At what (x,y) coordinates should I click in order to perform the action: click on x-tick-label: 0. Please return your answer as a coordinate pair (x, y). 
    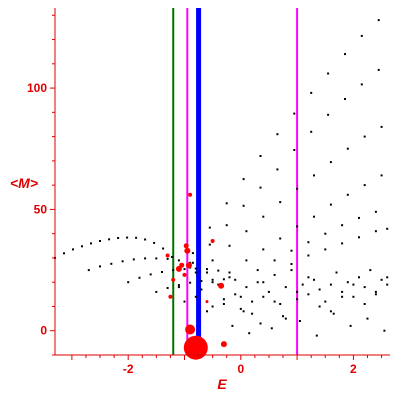
    Looking at the image, I should click on (240, 369).